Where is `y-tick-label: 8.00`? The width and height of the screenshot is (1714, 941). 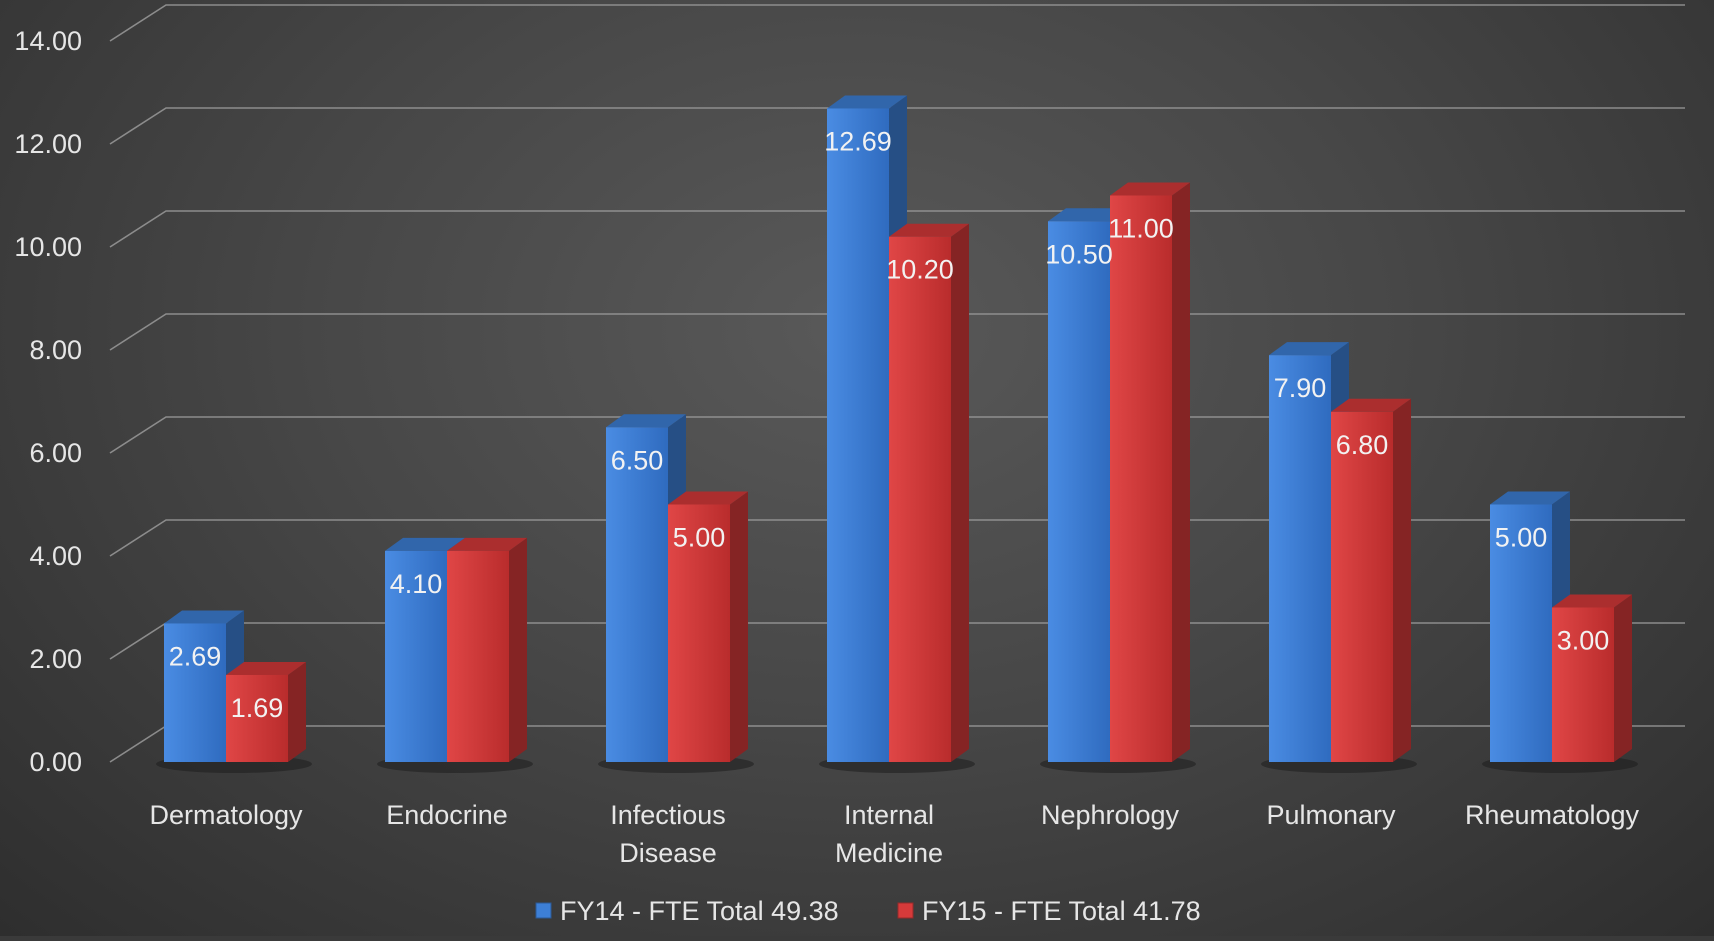 y-tick-label: 8.00 is located at coordinates (55, 350).